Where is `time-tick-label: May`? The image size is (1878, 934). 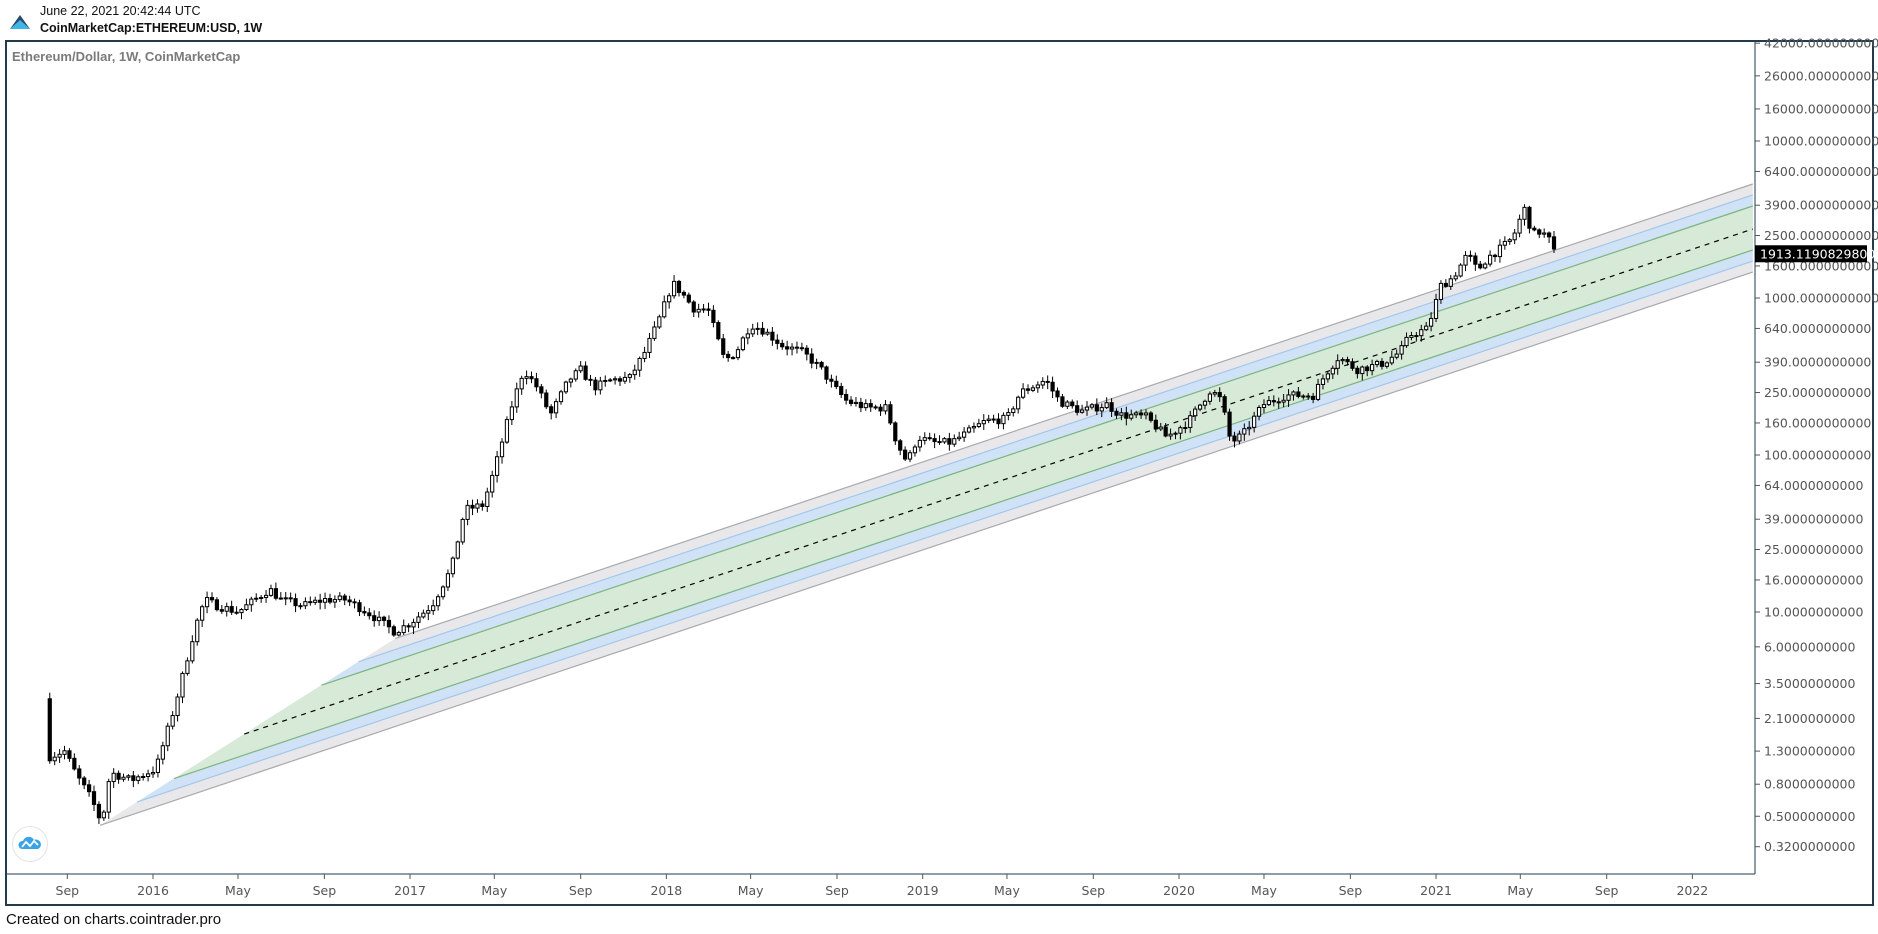 time-tick-label: May is located at coordinates (1264, 890).